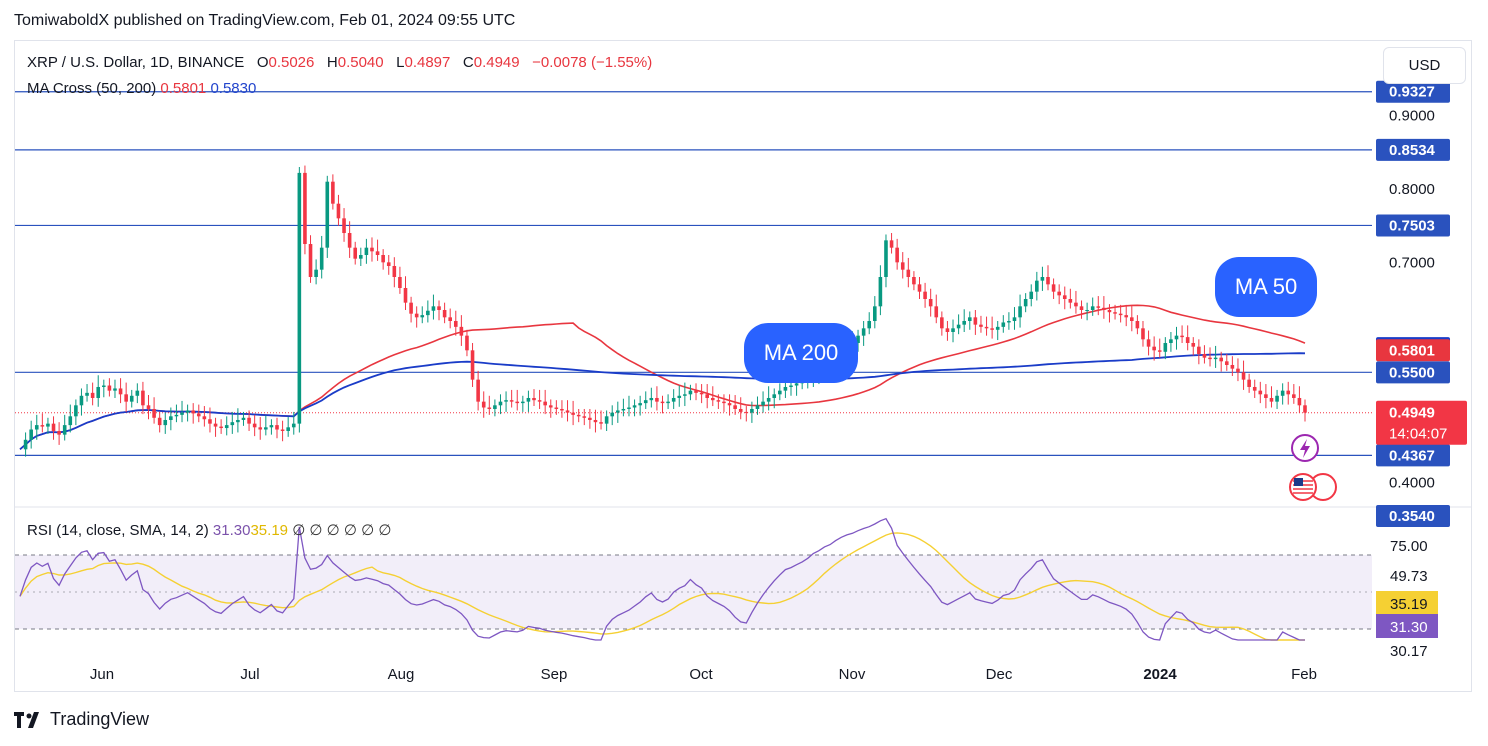 The height and width of the screenshot is (746, 1488). I want to click on price-tick-label: 0.9000, so click(1412, 116).